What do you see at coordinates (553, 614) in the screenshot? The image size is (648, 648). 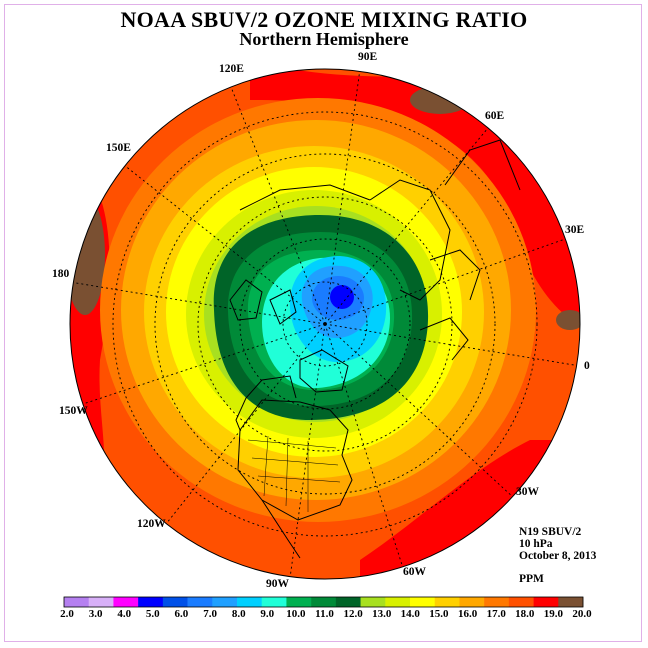 I see `colorbar-tick-label: 19.0` at bounding box center [553, 614].